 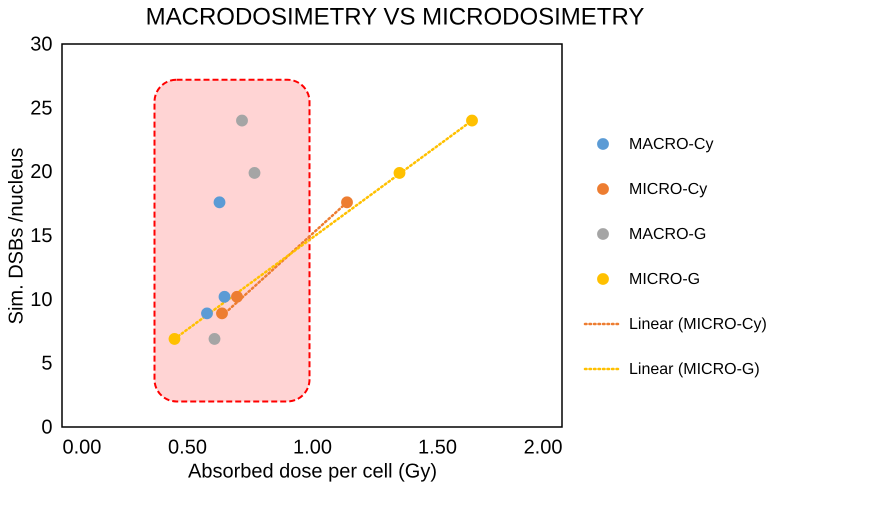 What do you see at coordinates (41, 236) in the screenshot?
I see `y-tick-label: 15` at bounding box center [41, 236].